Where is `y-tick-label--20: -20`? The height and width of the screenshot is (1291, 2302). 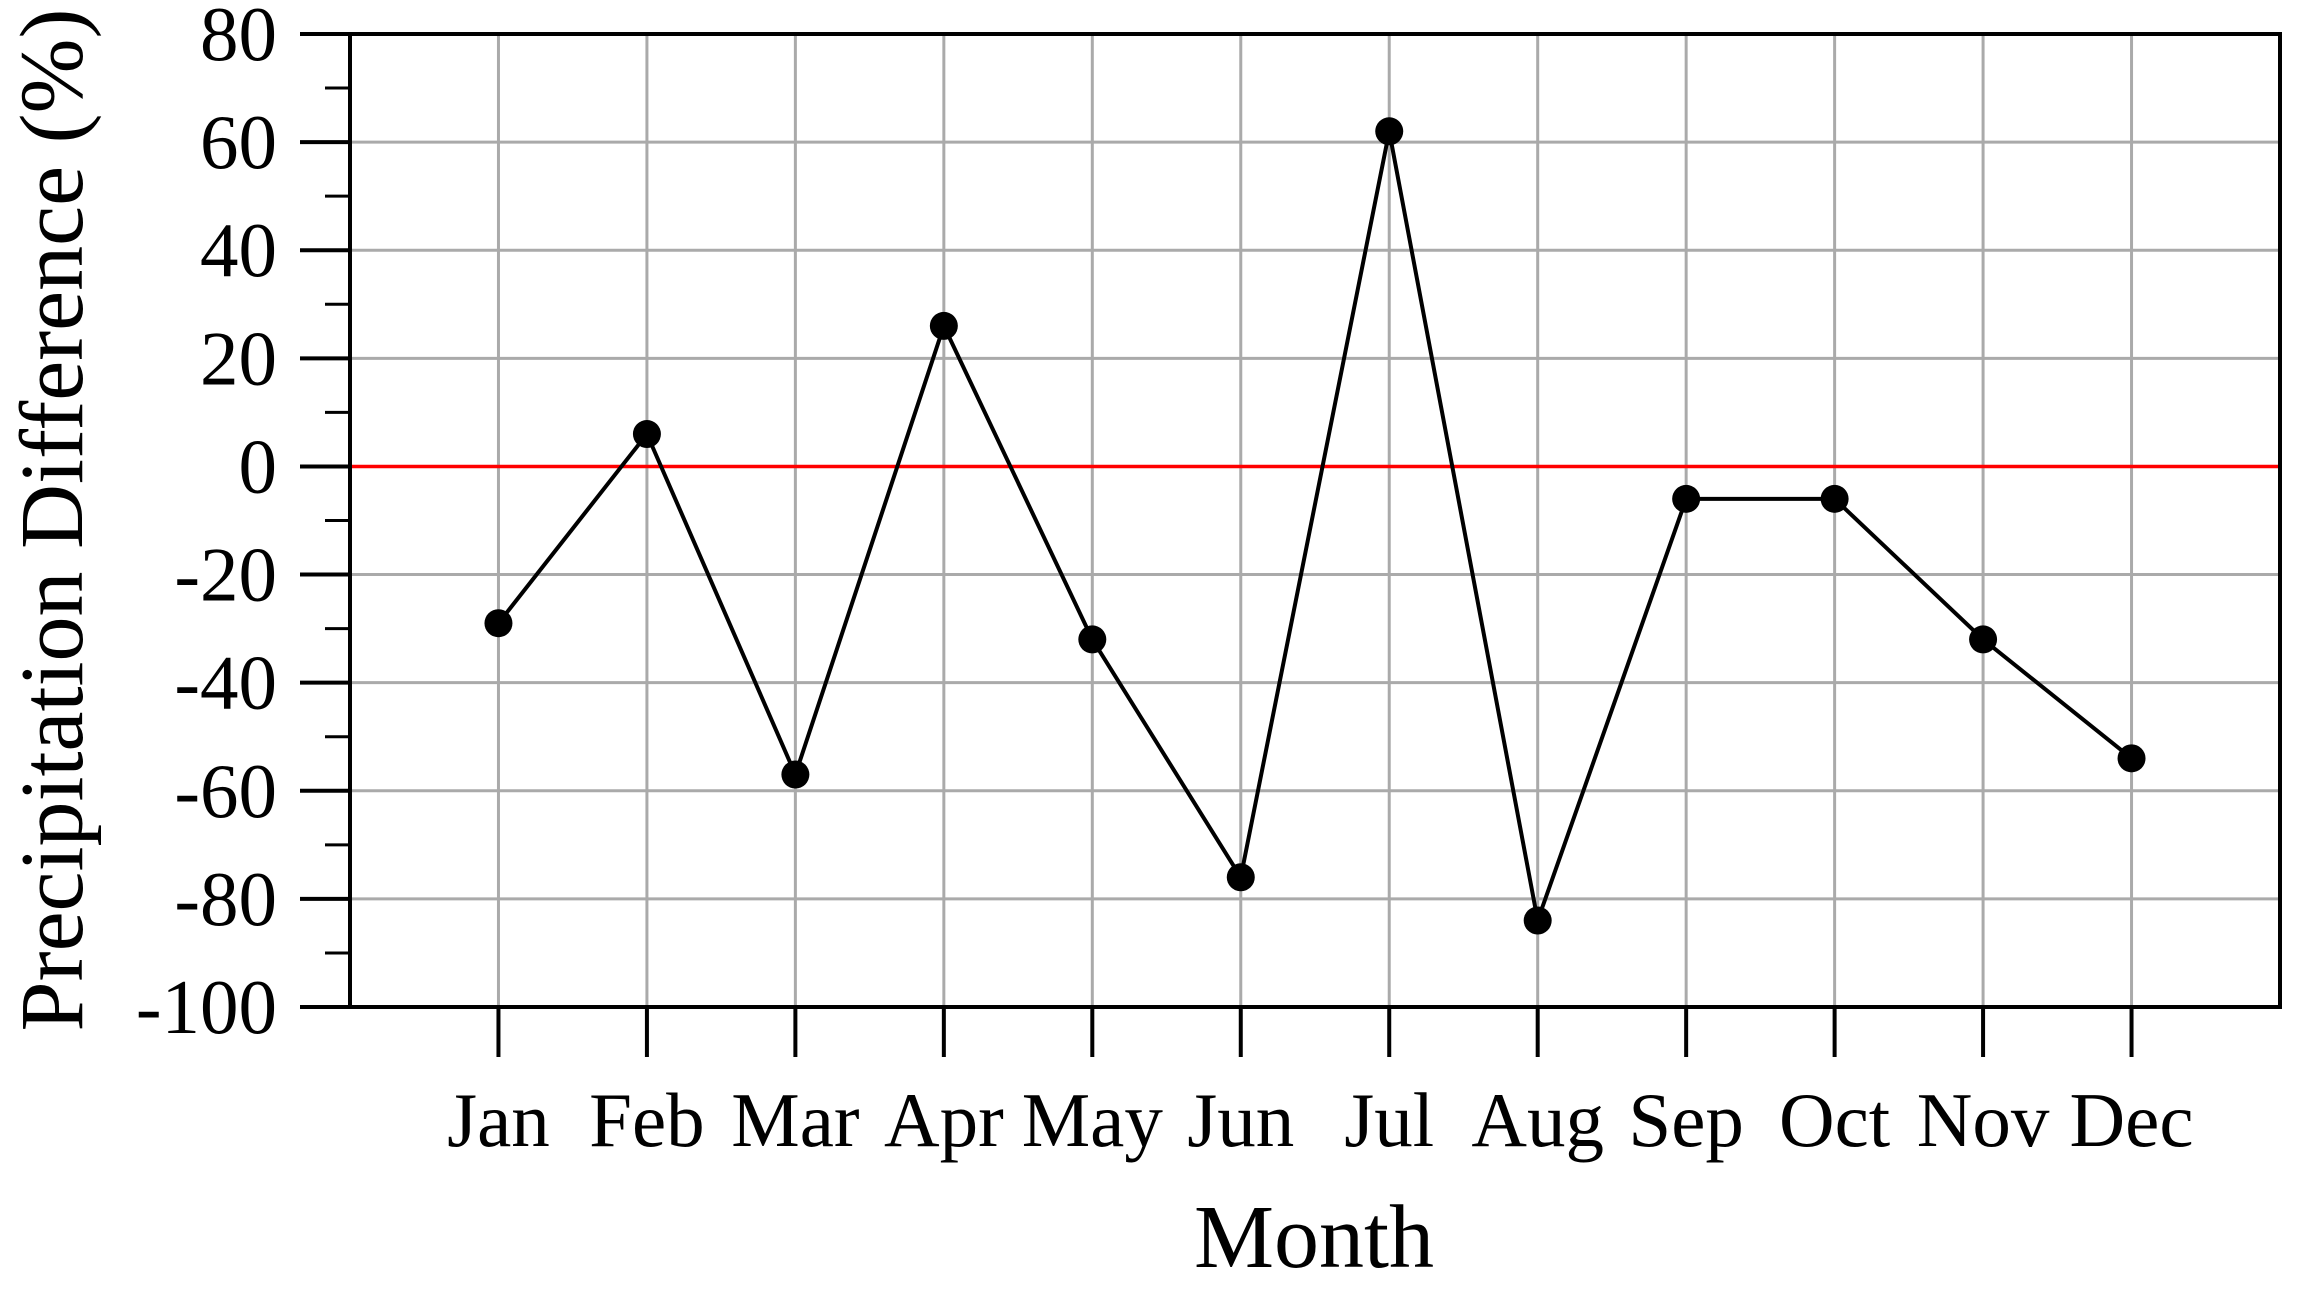 y-tick-label--20: -20 is located at coordinates (225, 575).